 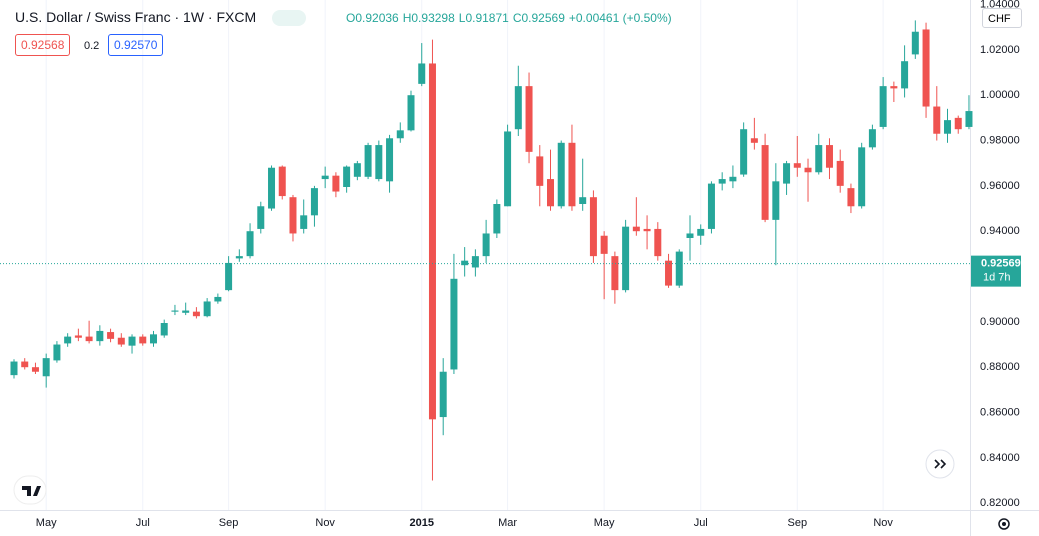 What do you see at coordinates (940, 464) in the screenshot?
I see `scroll-button` at bounding box center [940, 464].